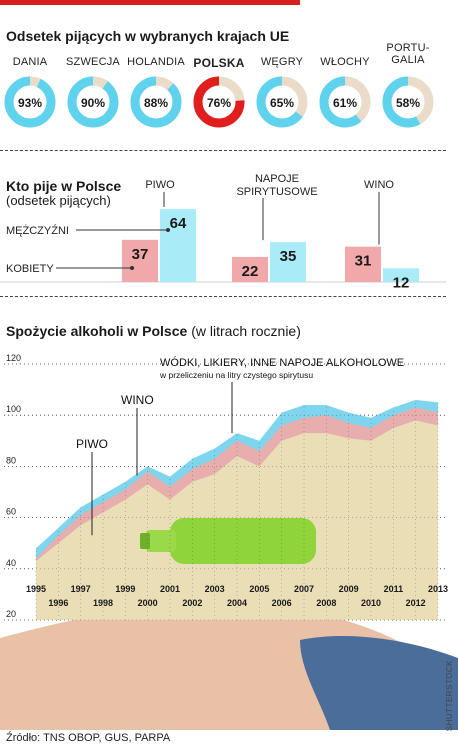 The height and width of the screenshot is (752, 458). What do you see at coordinates (345, 62) in the screenshot?
I see `country-label: WŁOCHY` at bounding box center [345, 62].